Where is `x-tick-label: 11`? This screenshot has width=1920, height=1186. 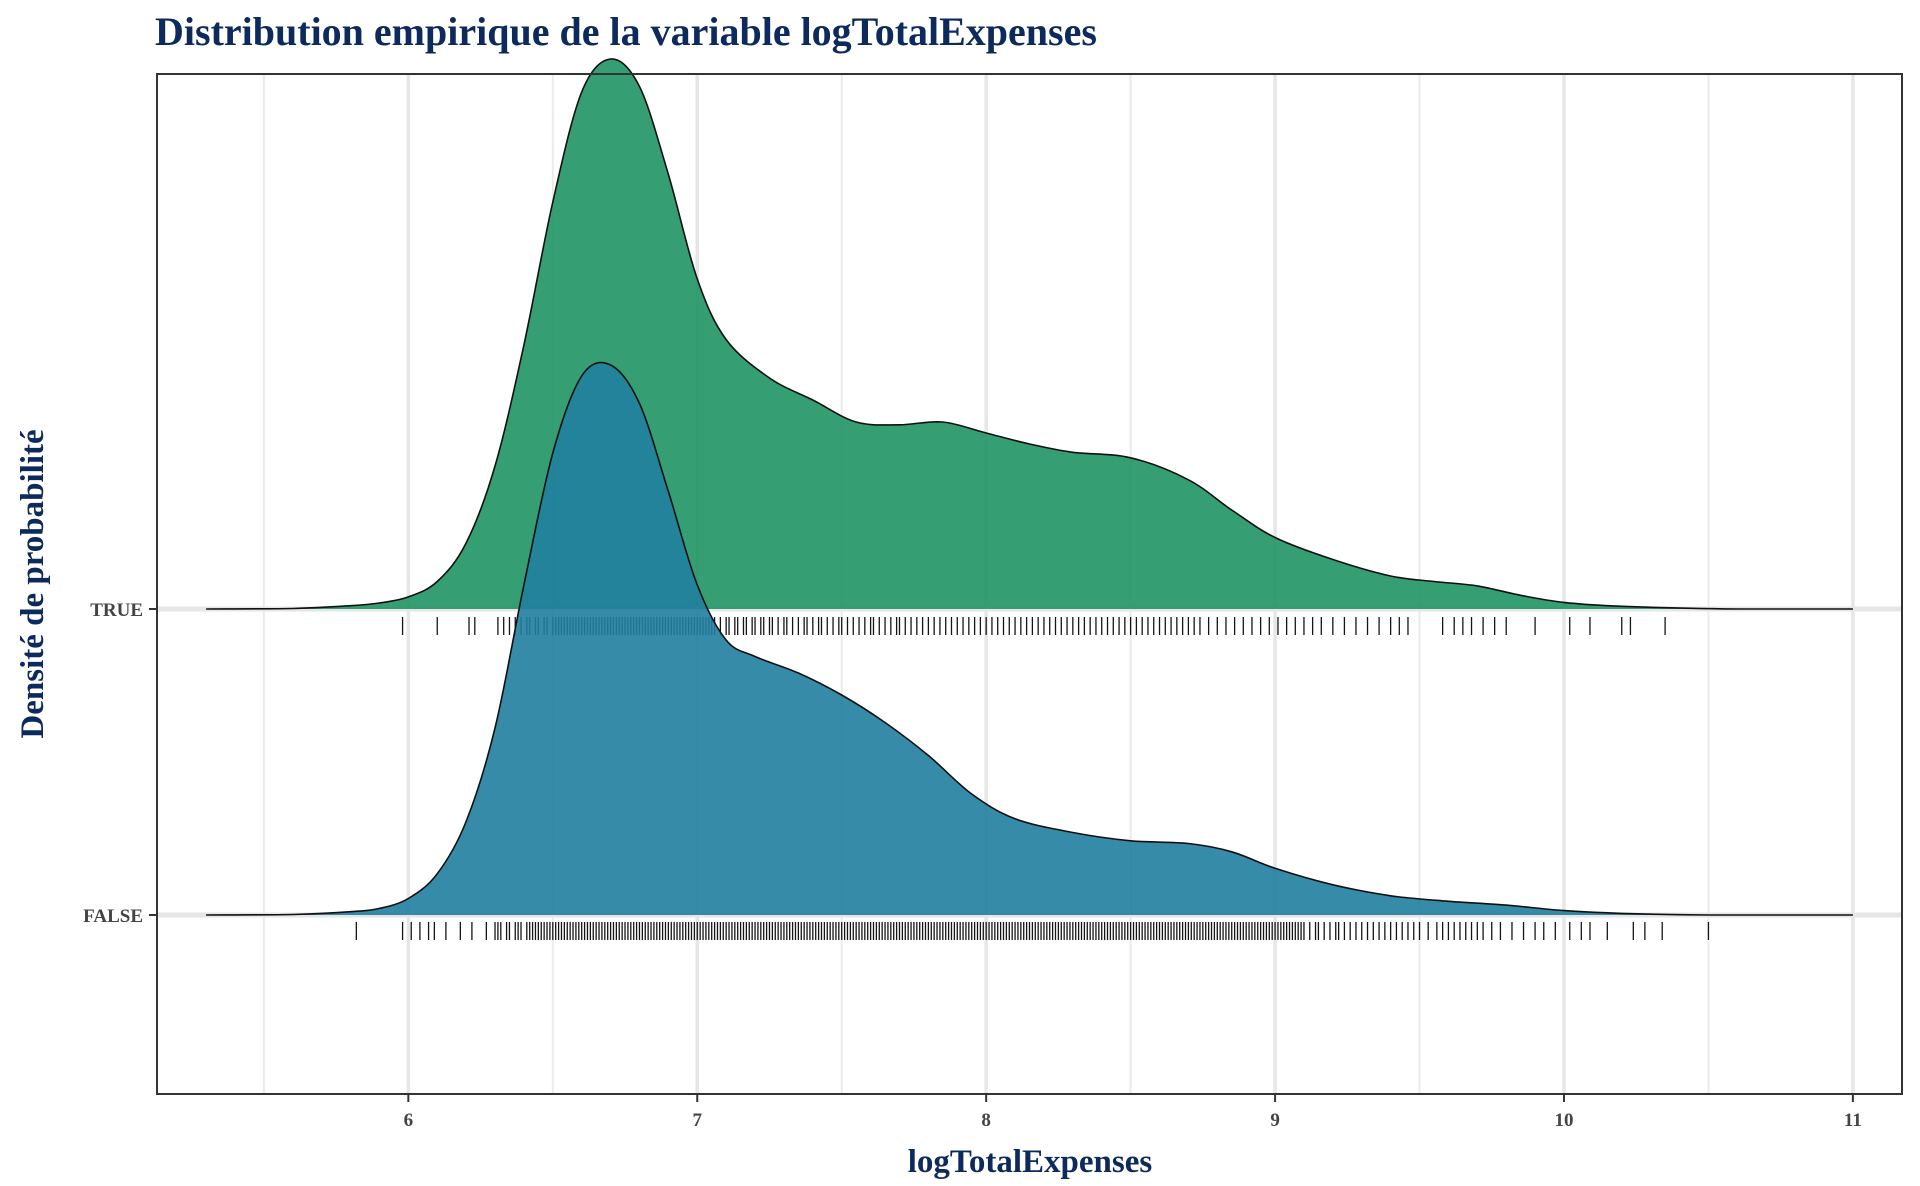
x-tick-label: 11 is located at coordinates (1853, 1120).